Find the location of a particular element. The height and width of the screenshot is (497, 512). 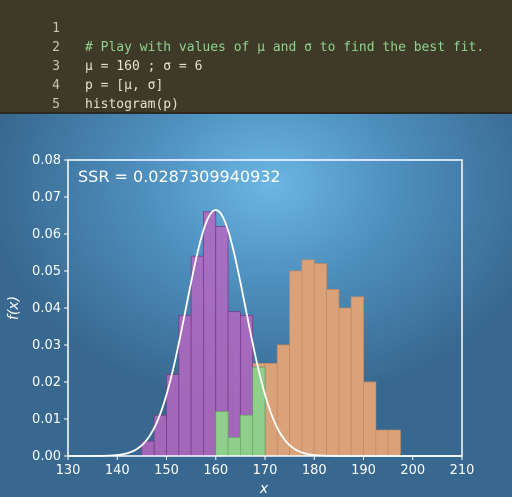

y-tick-label: 0.06 is located at coordinates (46, 234).